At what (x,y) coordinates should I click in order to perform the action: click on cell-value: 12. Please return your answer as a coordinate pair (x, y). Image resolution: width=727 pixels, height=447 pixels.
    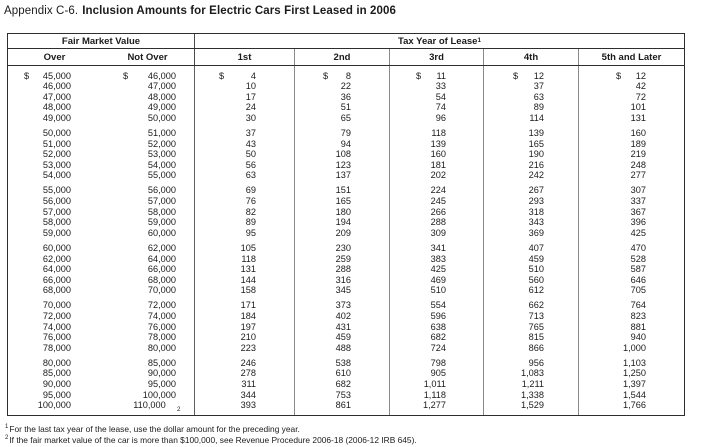
    Looking at the image, I should click on (640, 75).